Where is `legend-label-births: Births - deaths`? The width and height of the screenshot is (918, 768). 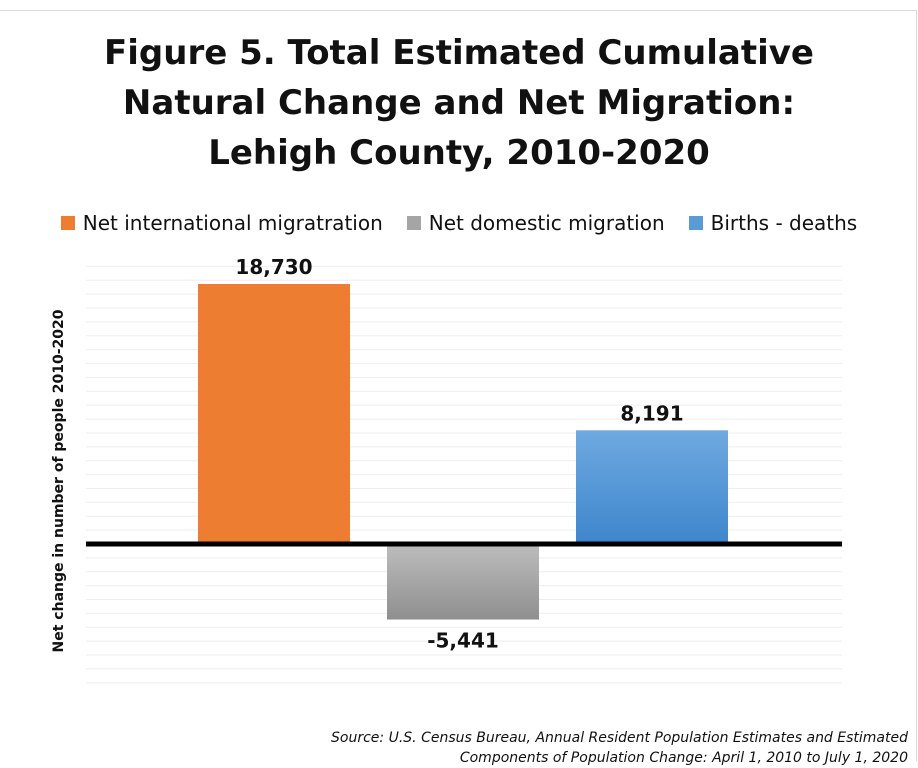
legend-label-births: Births - deaths is located at coordinates (784, 223).